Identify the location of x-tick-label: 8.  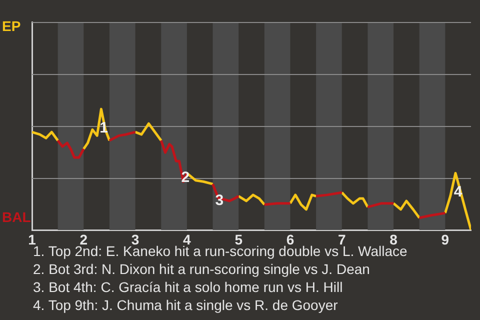
(394, 239).